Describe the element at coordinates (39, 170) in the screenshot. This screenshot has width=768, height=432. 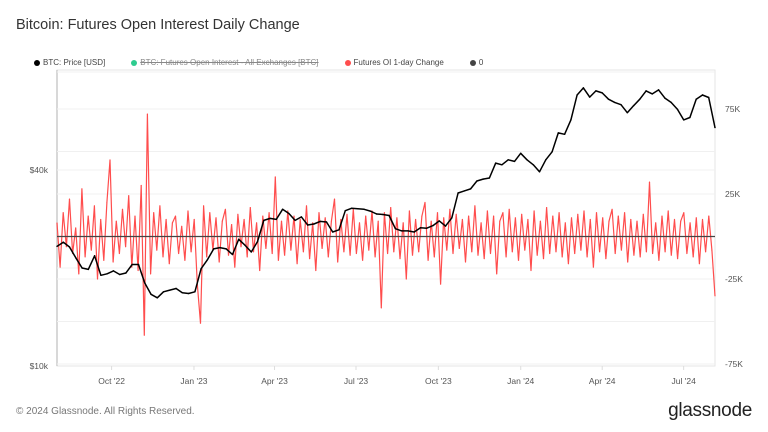
I see `y-left-tick-label: $40k` at that location.